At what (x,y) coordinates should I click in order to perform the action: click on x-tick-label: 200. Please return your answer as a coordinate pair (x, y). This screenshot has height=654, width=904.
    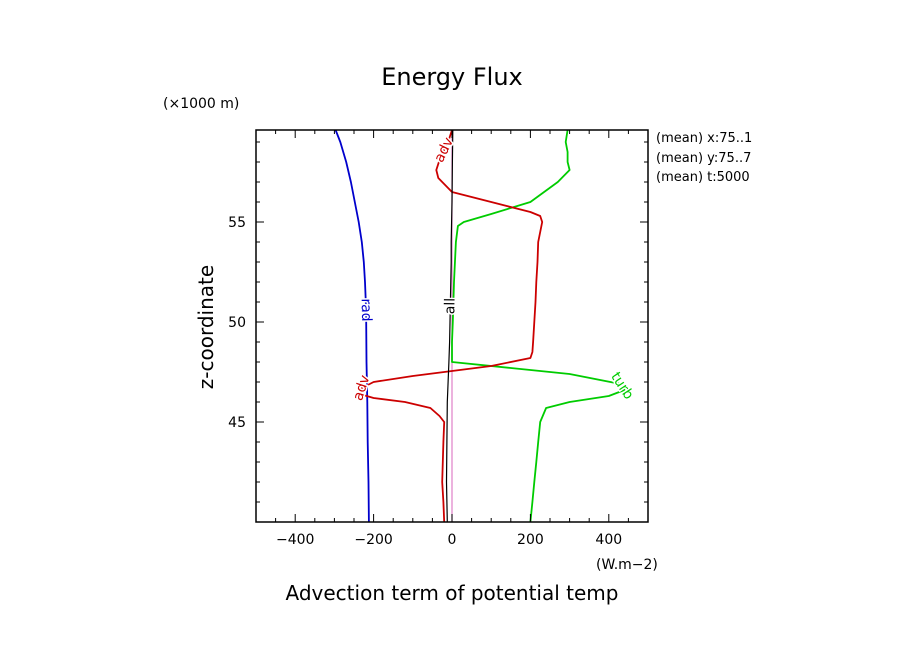
    Looking at the image, I should click on (530, 540).